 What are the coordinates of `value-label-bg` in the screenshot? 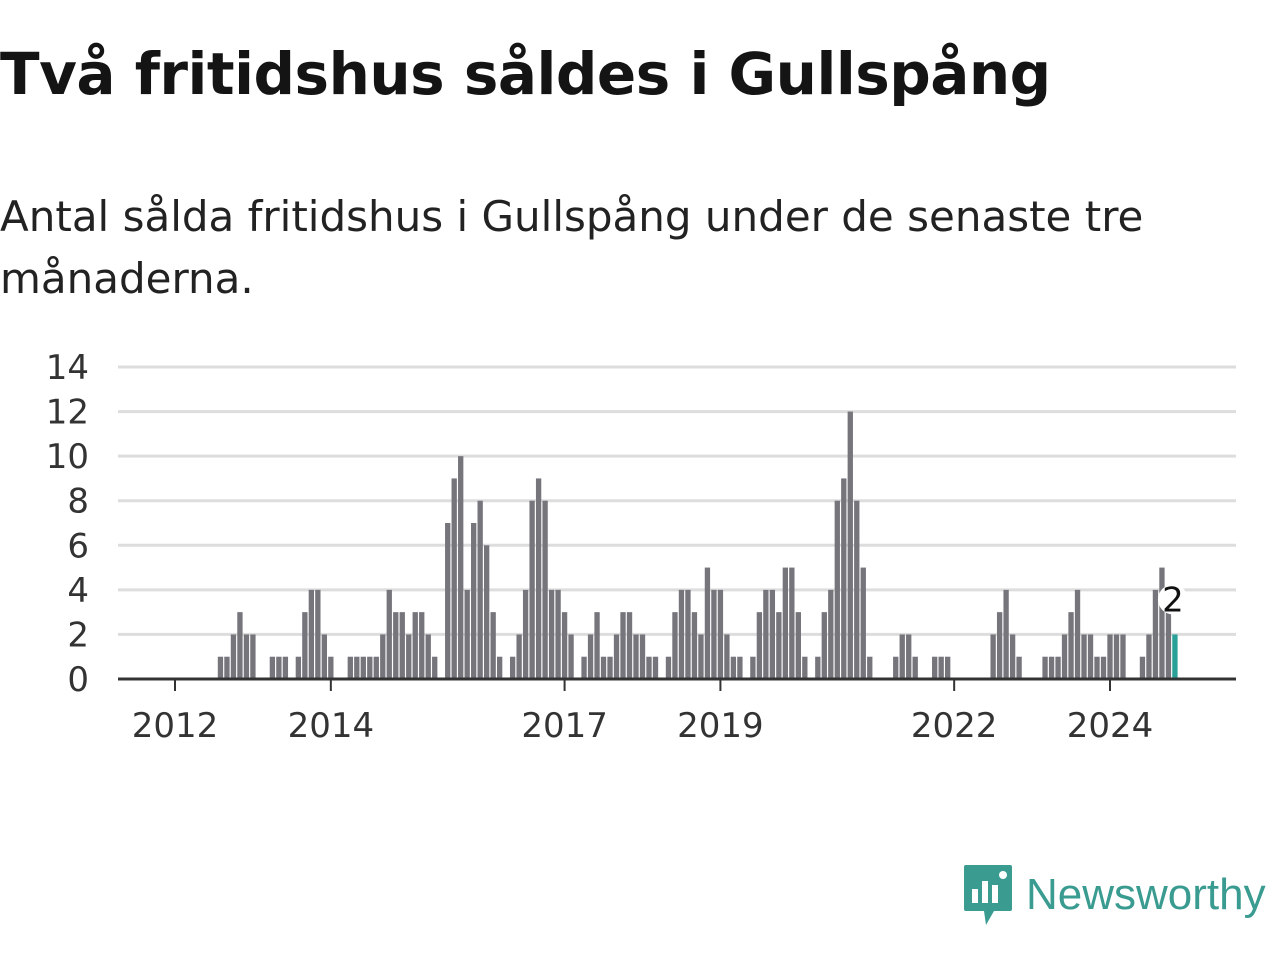 It's located at (1172, 599).